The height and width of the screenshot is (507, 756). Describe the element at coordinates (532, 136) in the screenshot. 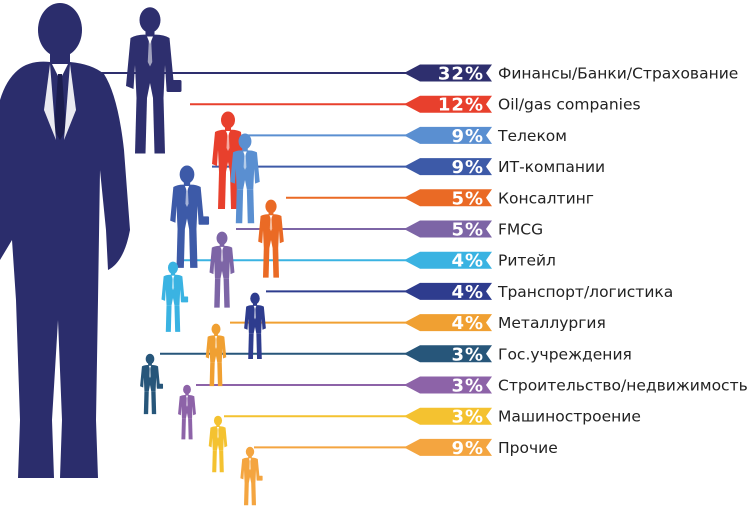

I see `category-label-3: Телеком` at that location.